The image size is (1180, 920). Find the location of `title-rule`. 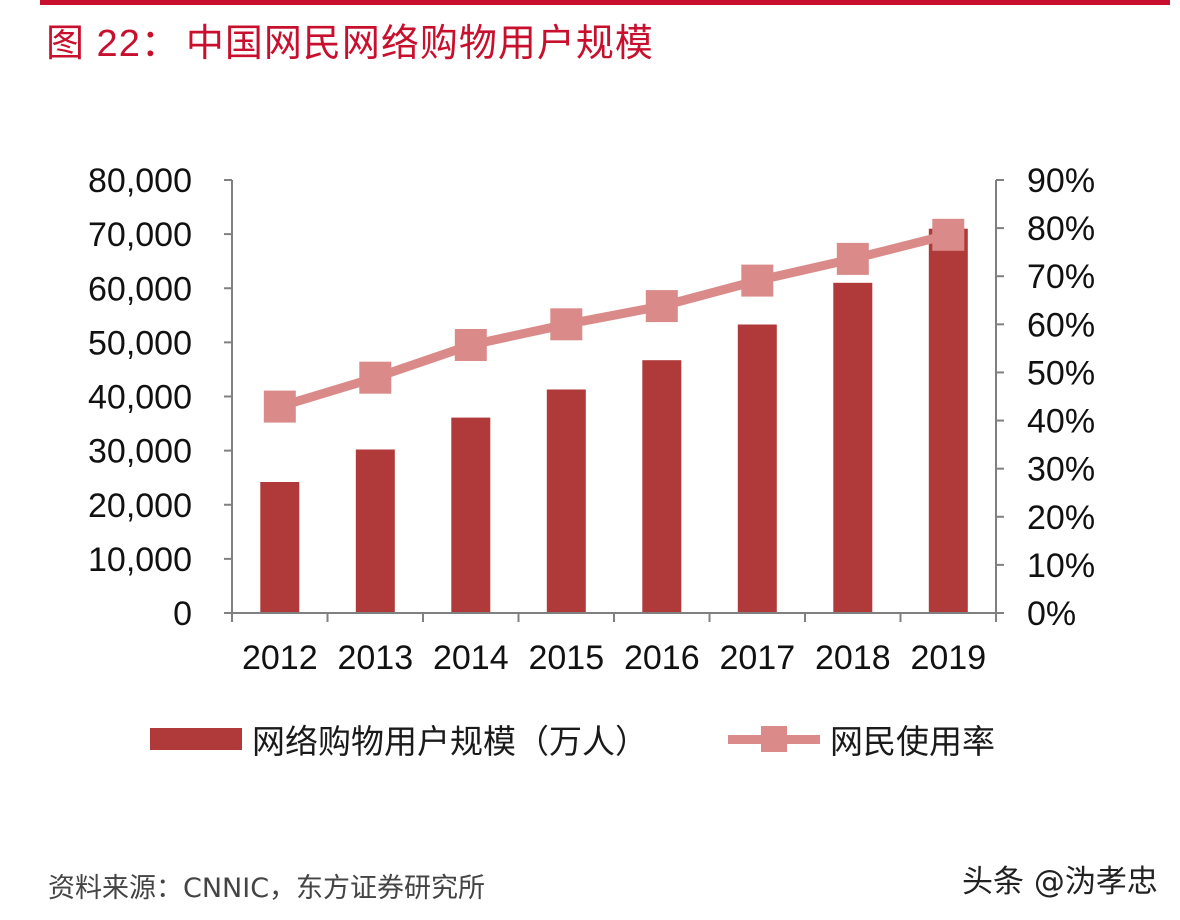

title-rule is located at coordinates (605, 2).